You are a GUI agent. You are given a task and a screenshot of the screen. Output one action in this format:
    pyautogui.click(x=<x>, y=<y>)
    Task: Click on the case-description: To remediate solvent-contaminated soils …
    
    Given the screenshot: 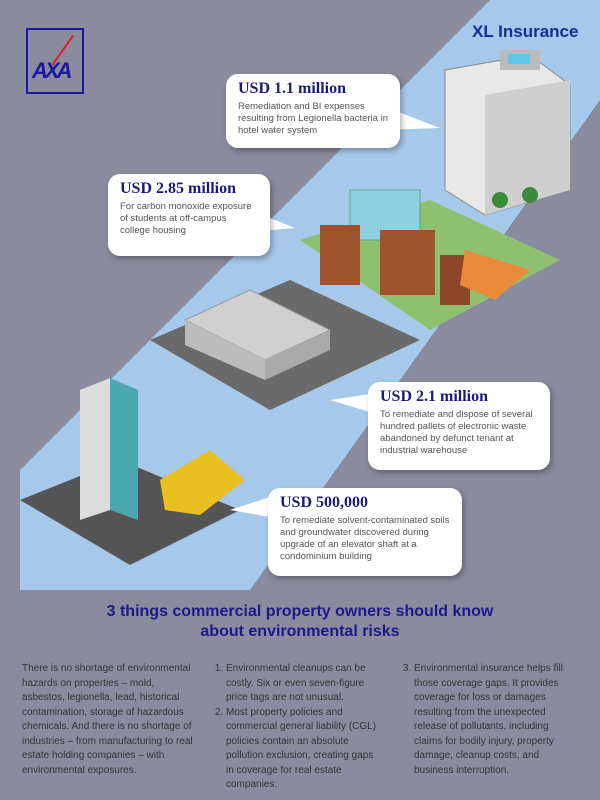 What is the action you would take?
    pyautogui.click(x=365, y=538)
    